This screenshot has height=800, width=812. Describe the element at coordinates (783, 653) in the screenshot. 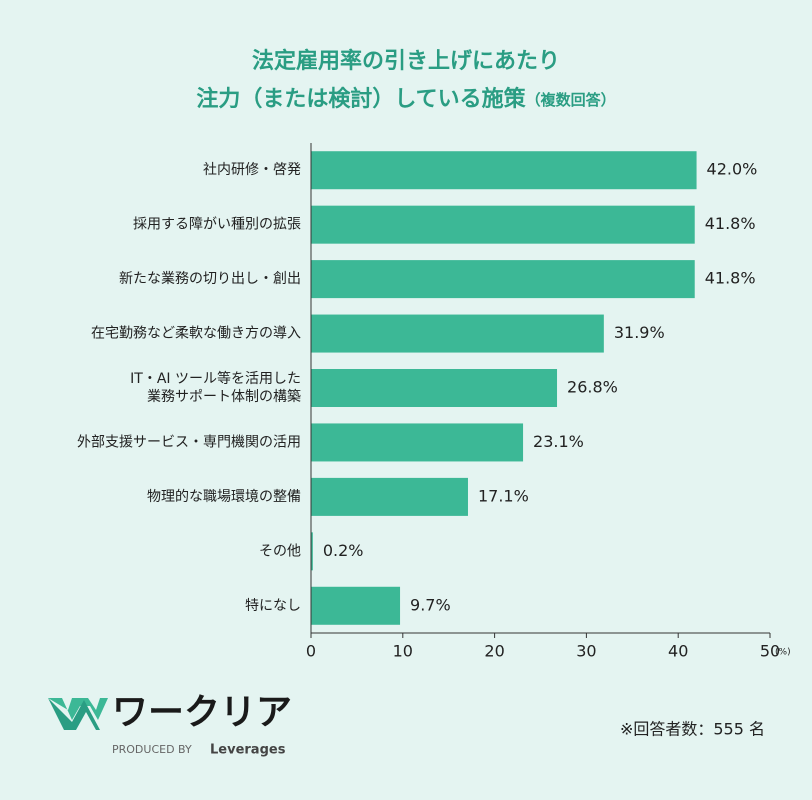

I see `x-unit: (%)` at that location.